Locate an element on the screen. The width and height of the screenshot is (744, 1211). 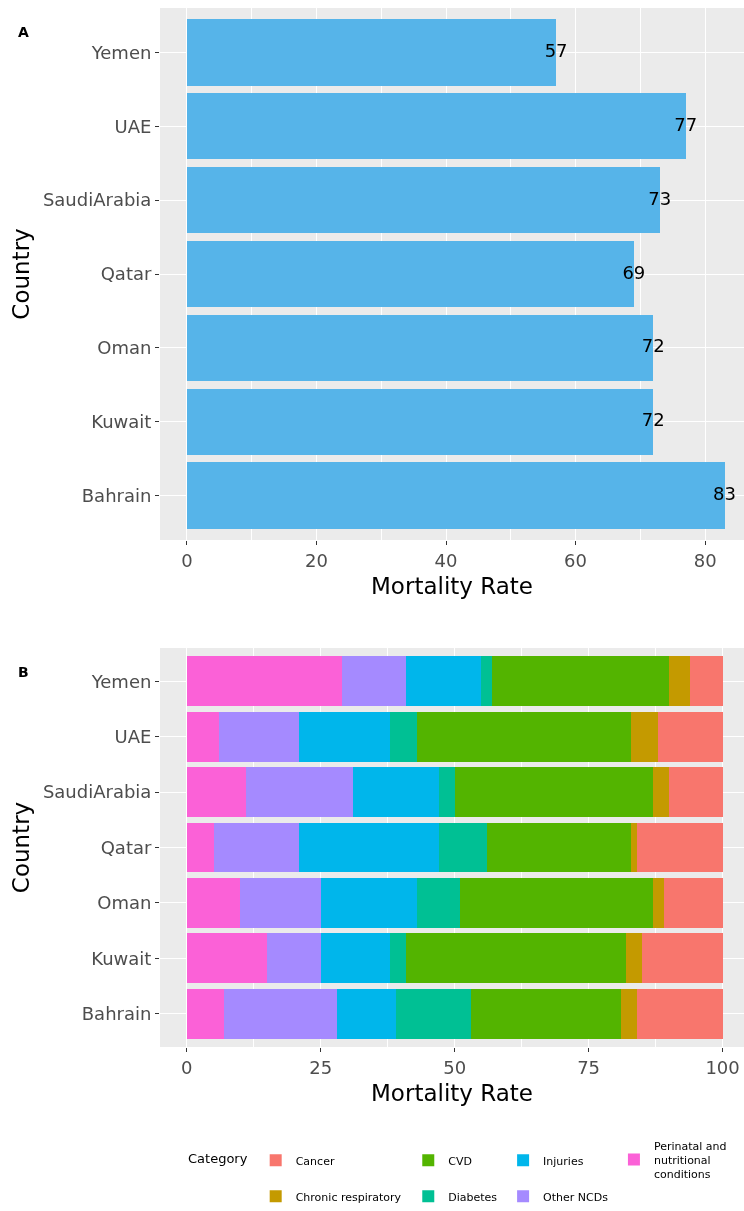
data-label: 57 is located at coordinates (556, 50).